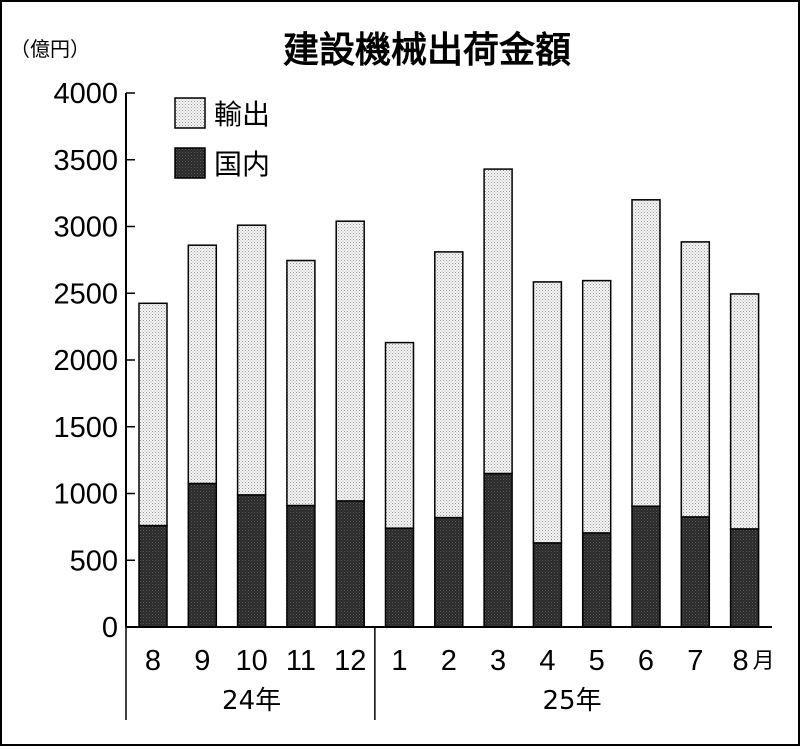 Image resolution: width=800 pixels, height=749 pixels. What do you see at coordinates (242, 164) in the screenshot?
I see `legend-label-domestic: 国内` at bounding box center [242, 164].